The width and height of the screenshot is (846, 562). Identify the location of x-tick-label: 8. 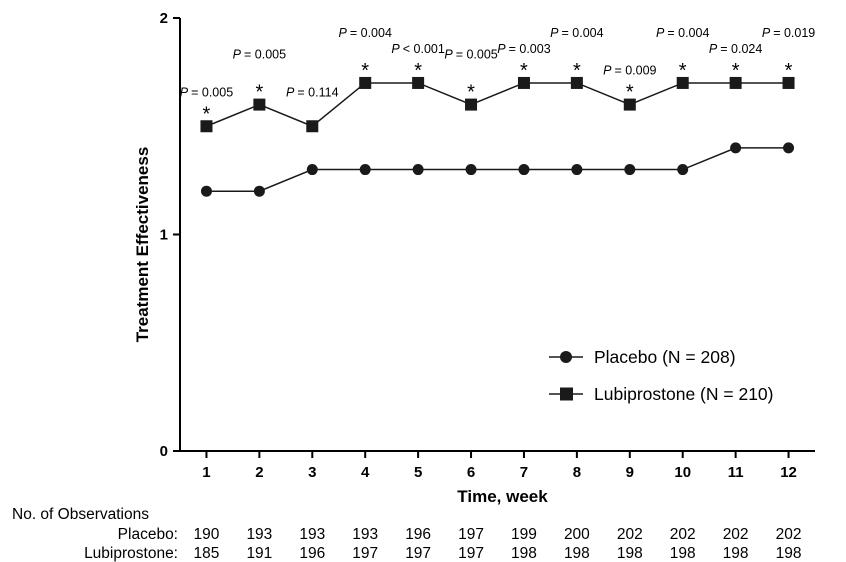
(577, 472).